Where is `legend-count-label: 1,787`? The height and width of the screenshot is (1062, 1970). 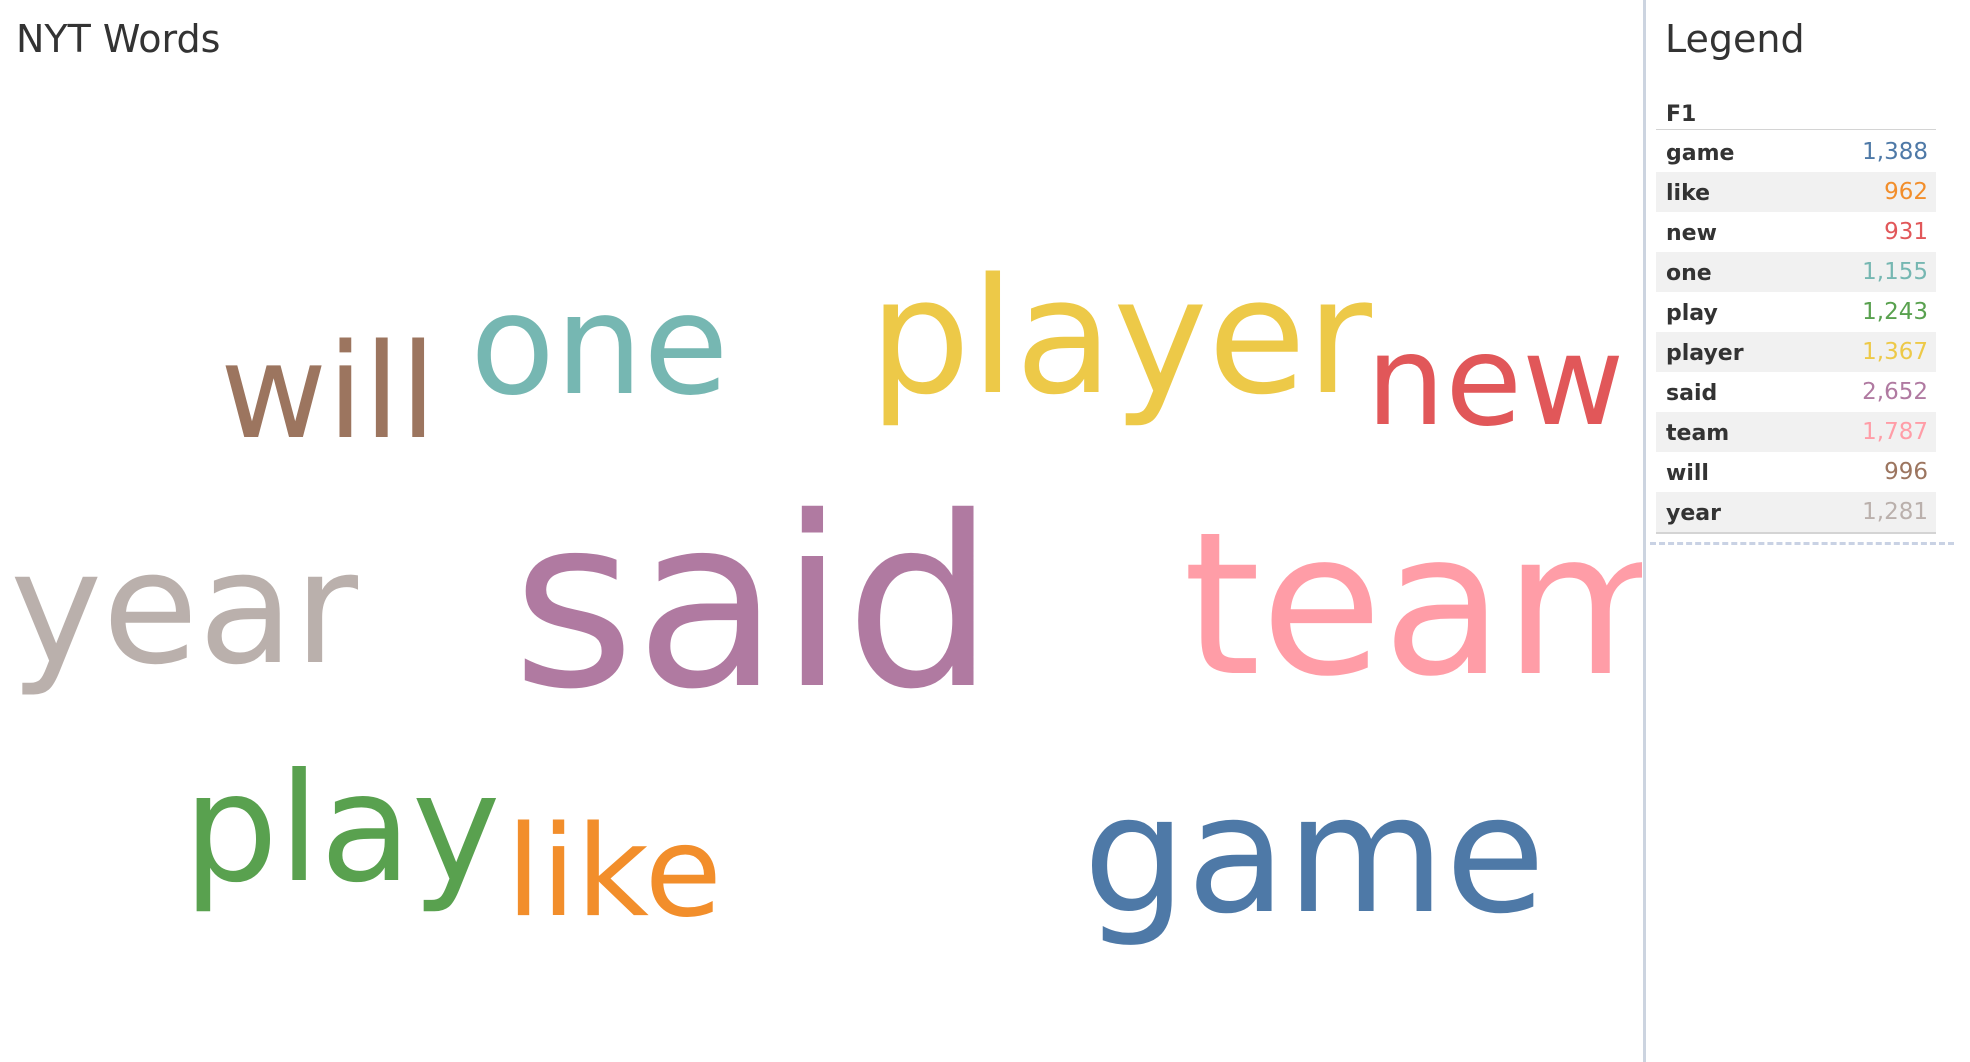 legend-count-label: 1,787 is located at coordinates (1895, 432).